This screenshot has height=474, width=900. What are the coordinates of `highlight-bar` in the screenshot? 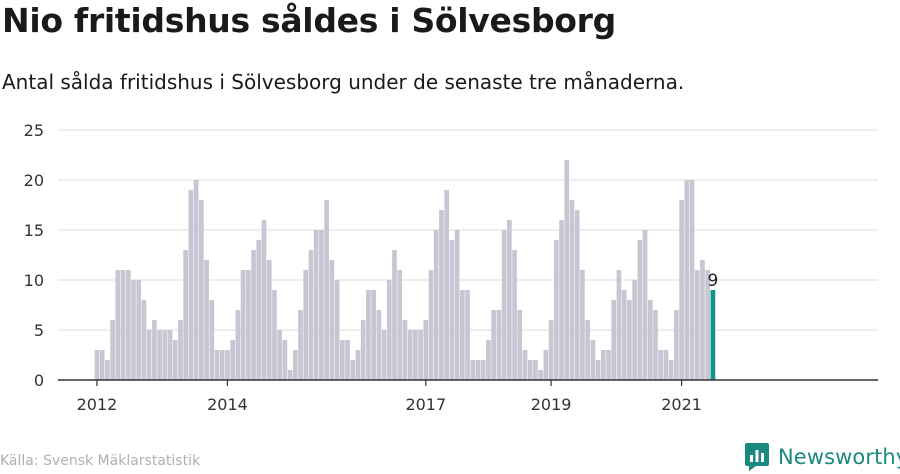 It's located at (713, 335).